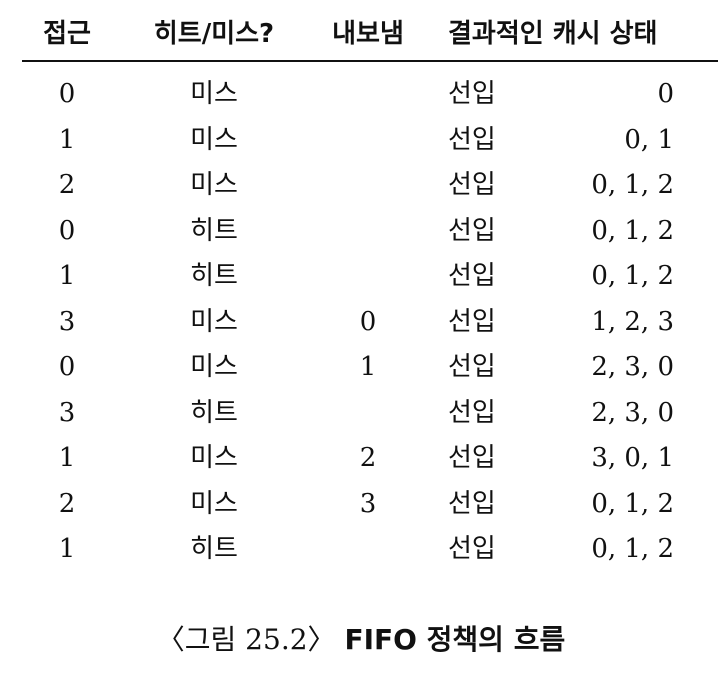  I want to click on table-row: 1 미스 2 선입 3, 0, 1, so click(370, 459).